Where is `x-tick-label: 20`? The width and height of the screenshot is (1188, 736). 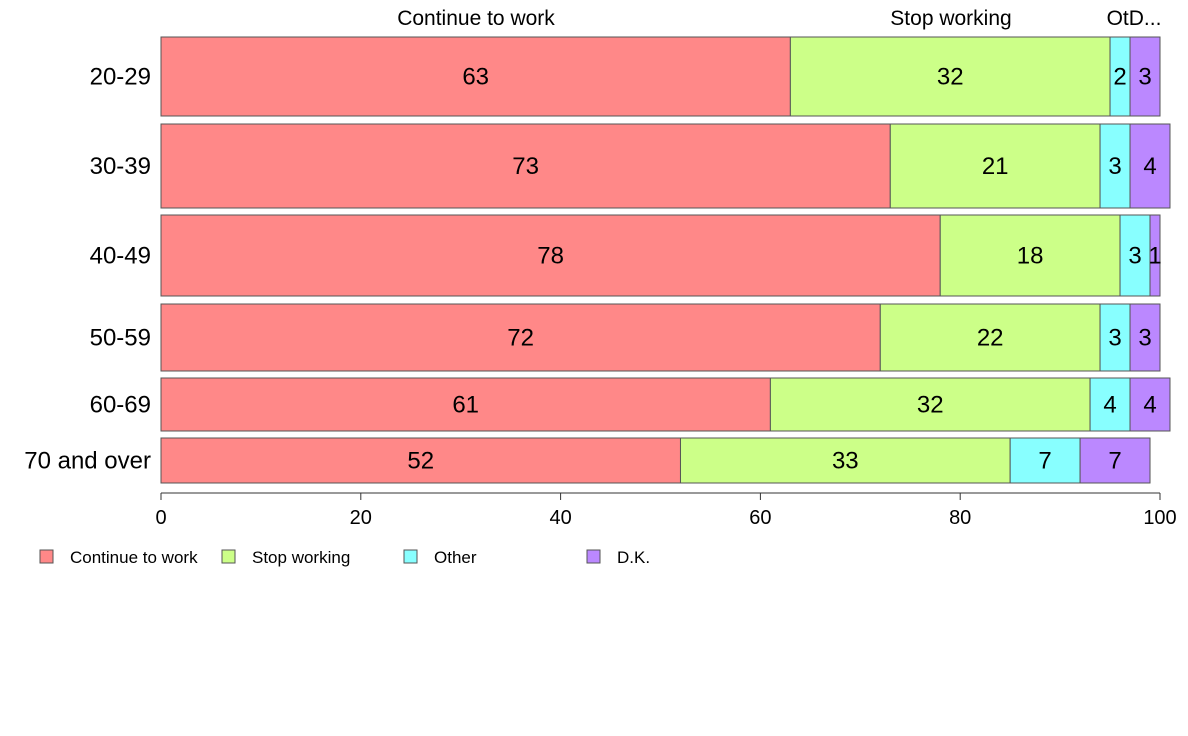
x-tick-label: 20 is located at coordinates (361, 518).